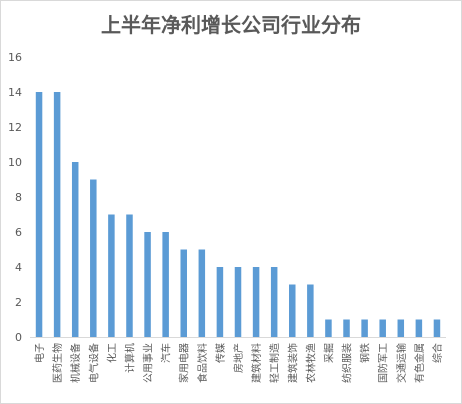  I want to click on x-tick-label: 电子, so click(39, 353).